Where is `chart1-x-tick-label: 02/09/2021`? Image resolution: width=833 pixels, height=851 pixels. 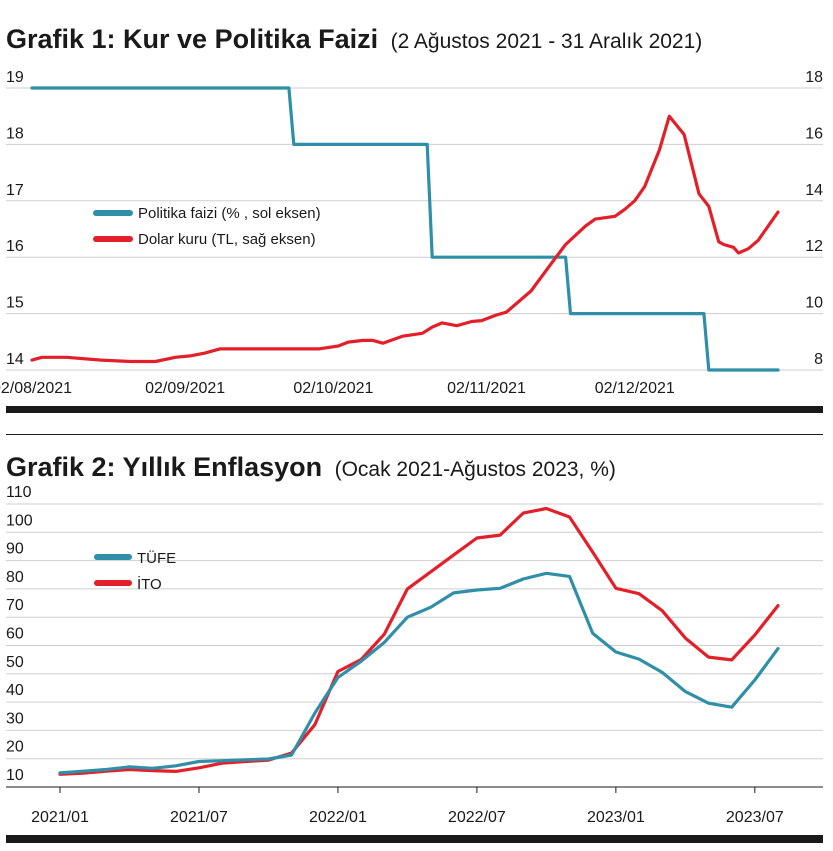
chart1-x-tick-label: 02/09/2021 is located at coordinates (185, 388).